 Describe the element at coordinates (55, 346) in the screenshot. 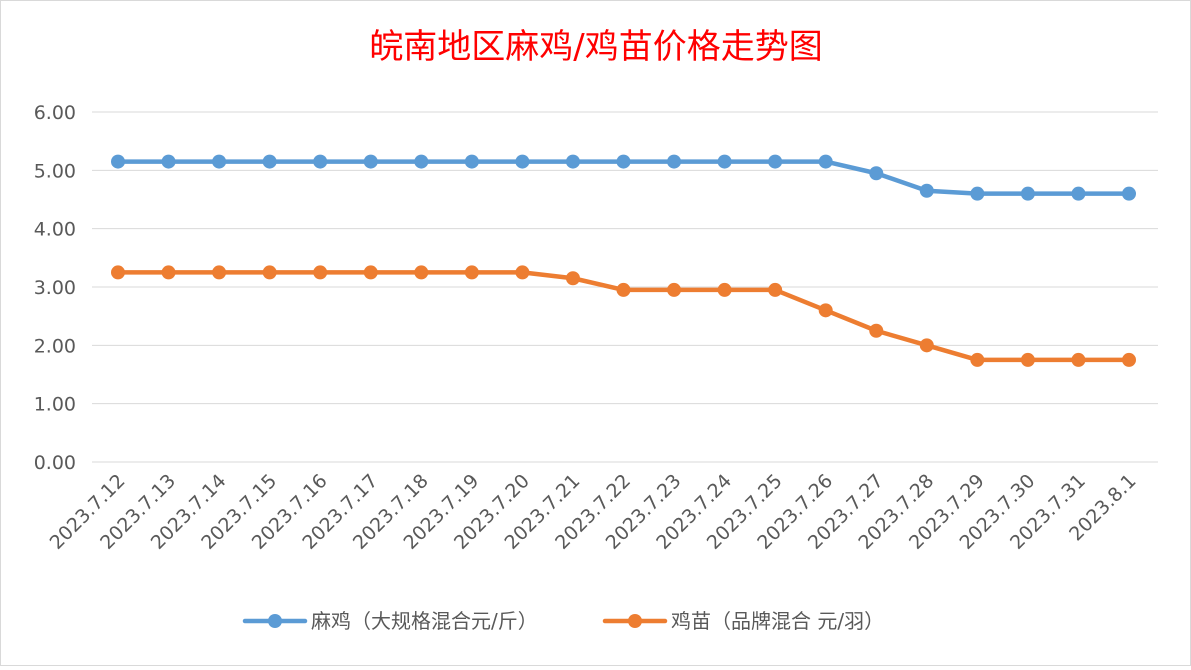

I see `y-tick-label: 2.00` at that location.